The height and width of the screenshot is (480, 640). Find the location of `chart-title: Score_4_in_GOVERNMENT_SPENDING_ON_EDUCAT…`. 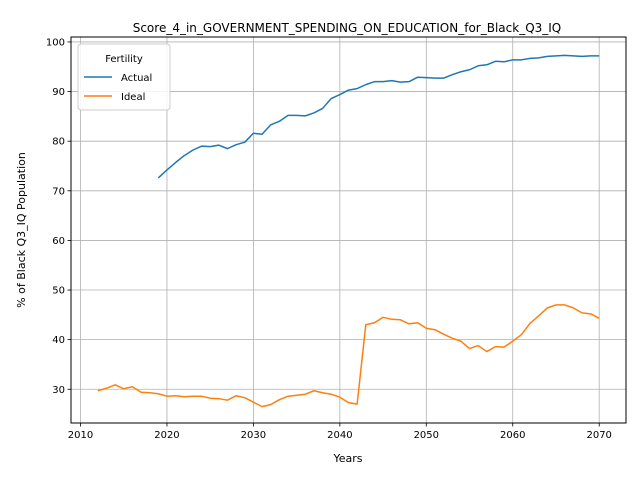

chart-title: Score_4_in_GOVERNMENT_SPENDING_ON_EDUCAT… is located at coordinates (347, 28).